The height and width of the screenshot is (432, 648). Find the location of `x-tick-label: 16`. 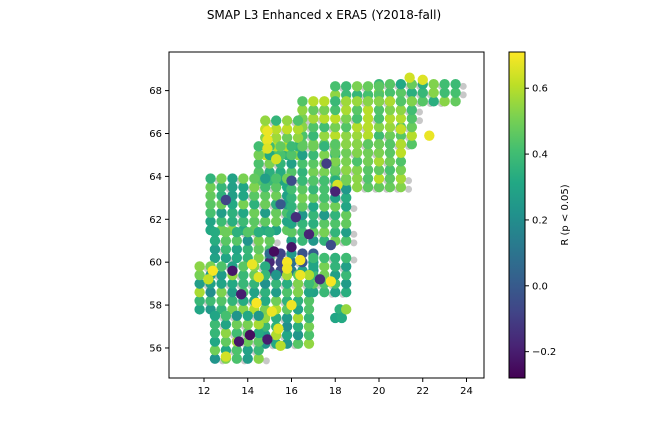

x-tick-label: 16 is located at coordinates (291, 391).